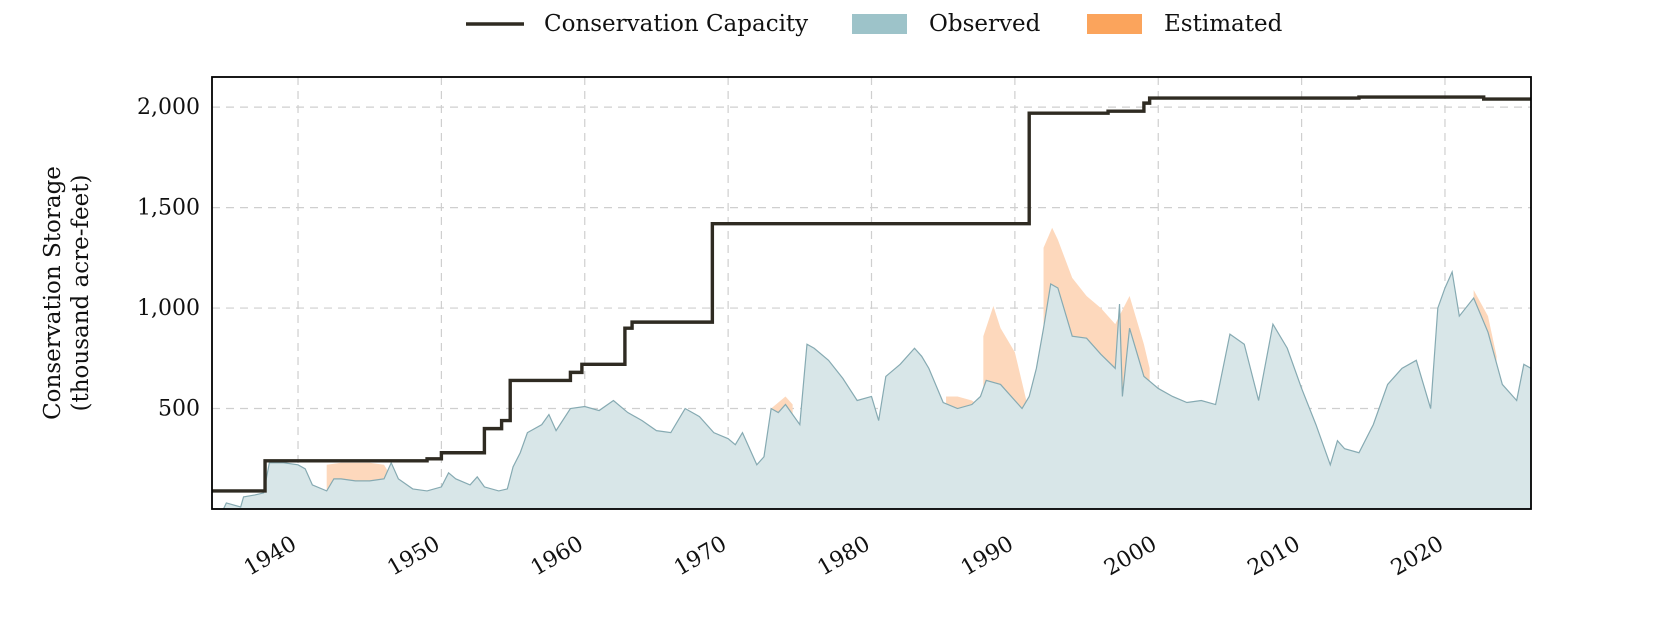 The height and width of the screenshot is (630, 1680). Describe the element at coordinates (168, 107) in the screenshot. I see `y-tick-label: 2,000` at that location.